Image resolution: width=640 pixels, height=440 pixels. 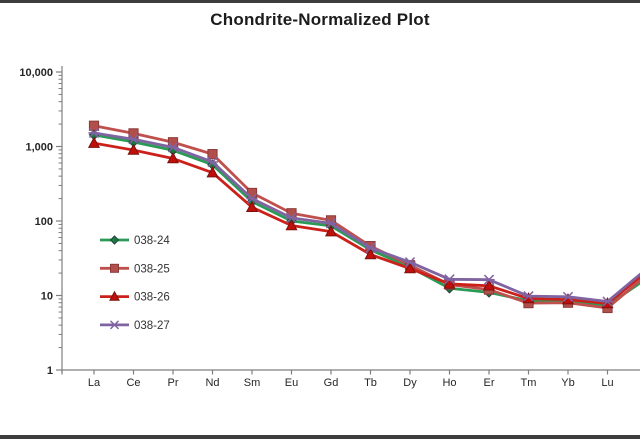 I want to click on legend-label: 038-24, so click(x=152, y=241).